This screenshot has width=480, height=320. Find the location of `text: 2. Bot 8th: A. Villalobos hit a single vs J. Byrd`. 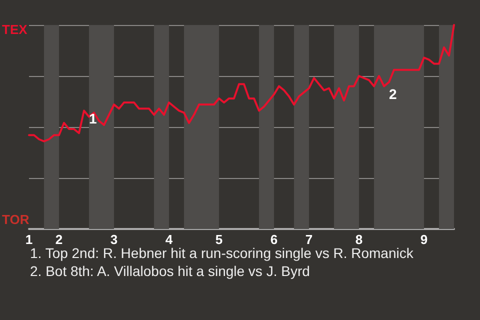

text: 2. Bot 8th: A. Villalobos hit a single vs J. Byrd is located at coordinates (170, 271).